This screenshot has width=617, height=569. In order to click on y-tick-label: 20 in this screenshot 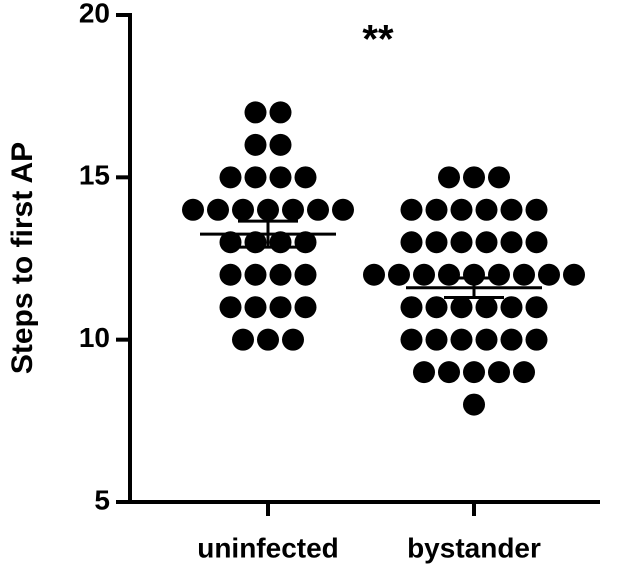, I will do `click(94, 14)`.